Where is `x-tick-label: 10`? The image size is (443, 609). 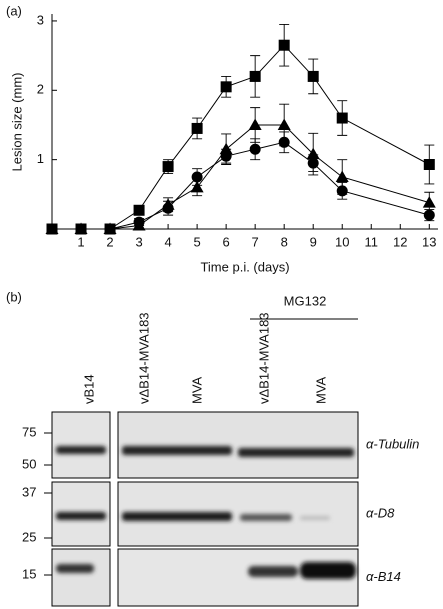
x-tick-label: 10 is located at coordinates (342, 241).